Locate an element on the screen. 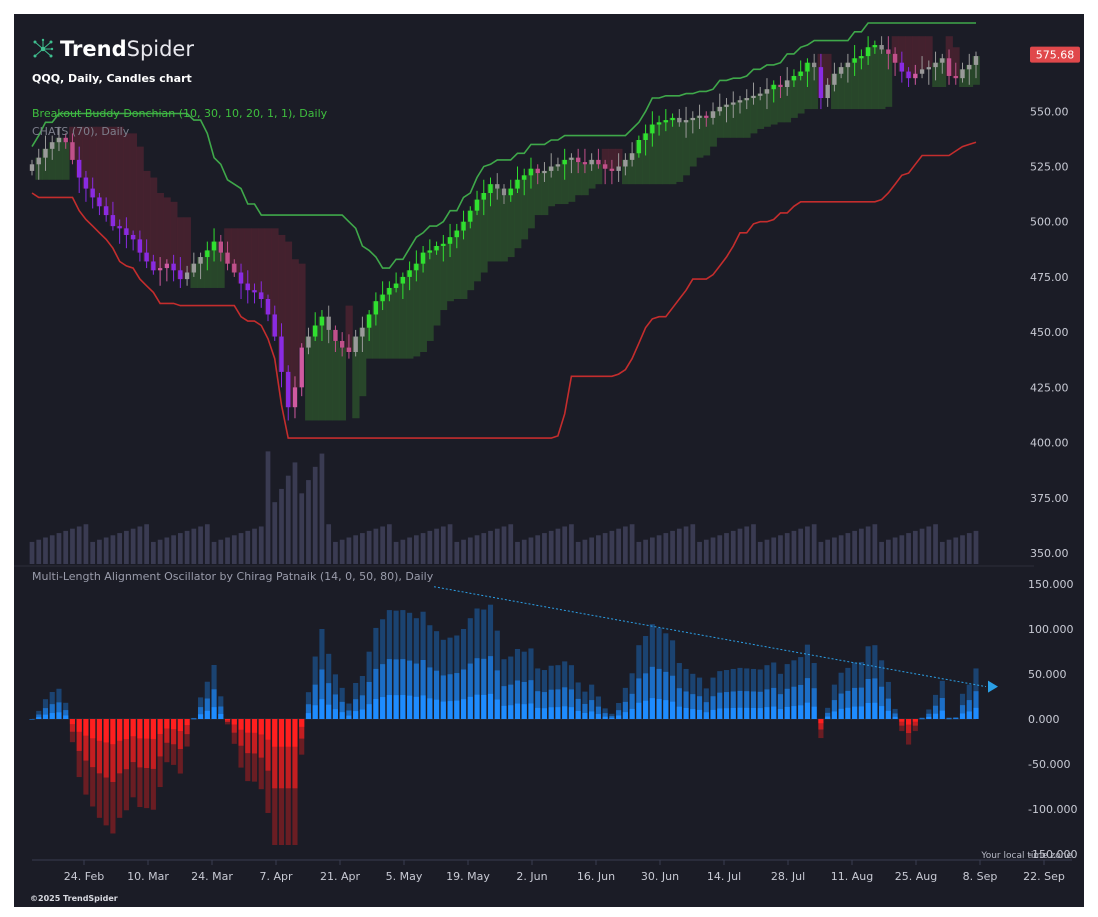 The image size is (1098, 917). chart-title: QQQ, Daily, Candles chart is located at coordinates (112, 78).